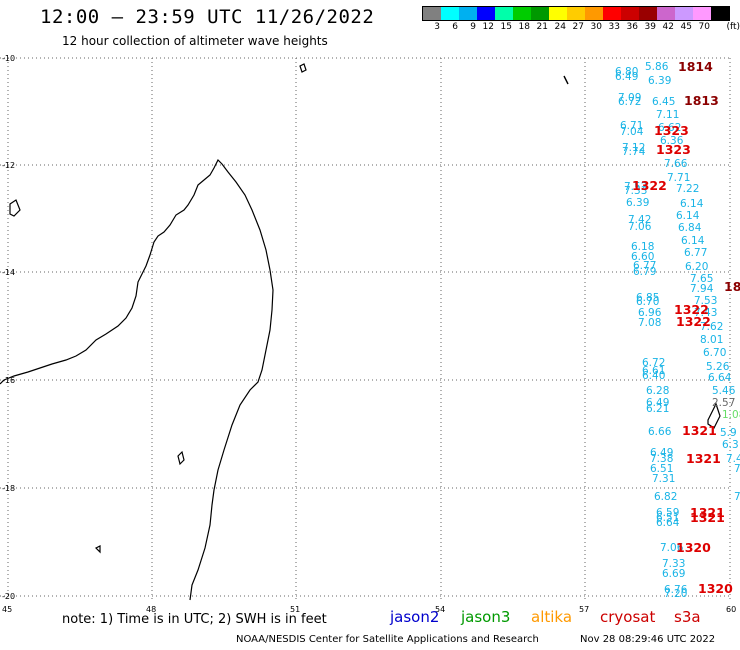 This screenshot has width=740, height=650. What do you see at coordinates (8, 380) in the screenshot?
I see `latitude-label: -16` at bounding box center [8, 380].